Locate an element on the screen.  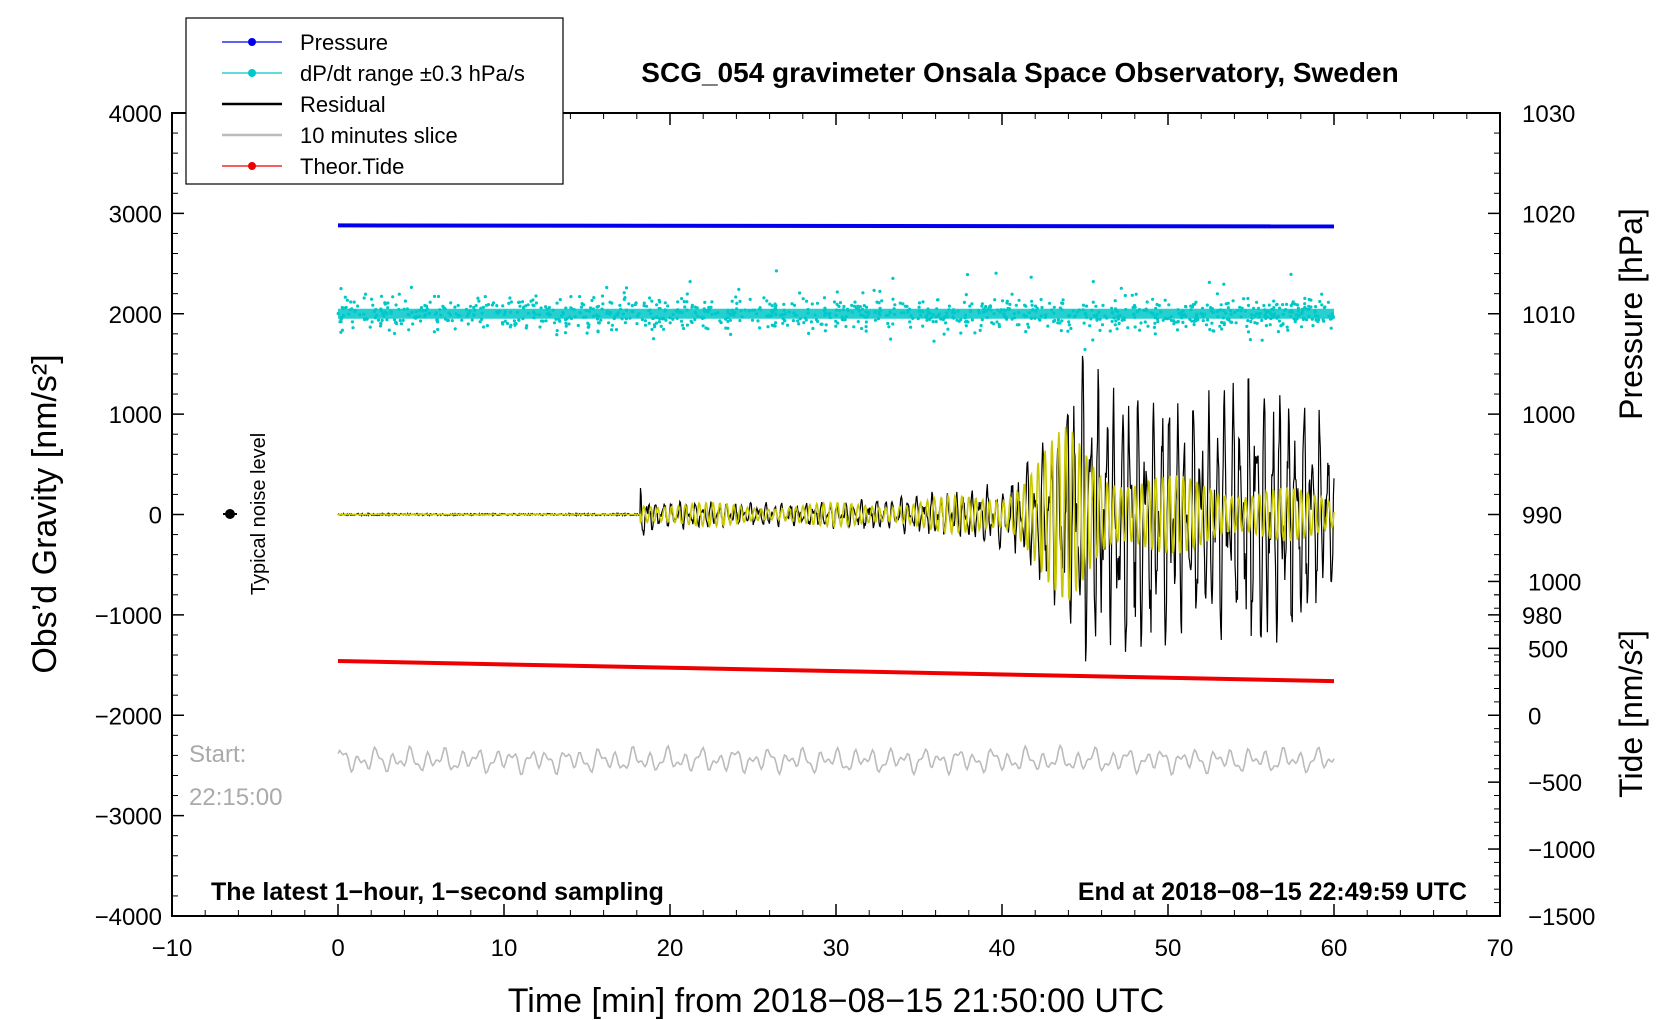
pressure-tick-label: 1010 is located at coordinates (1548, 315).